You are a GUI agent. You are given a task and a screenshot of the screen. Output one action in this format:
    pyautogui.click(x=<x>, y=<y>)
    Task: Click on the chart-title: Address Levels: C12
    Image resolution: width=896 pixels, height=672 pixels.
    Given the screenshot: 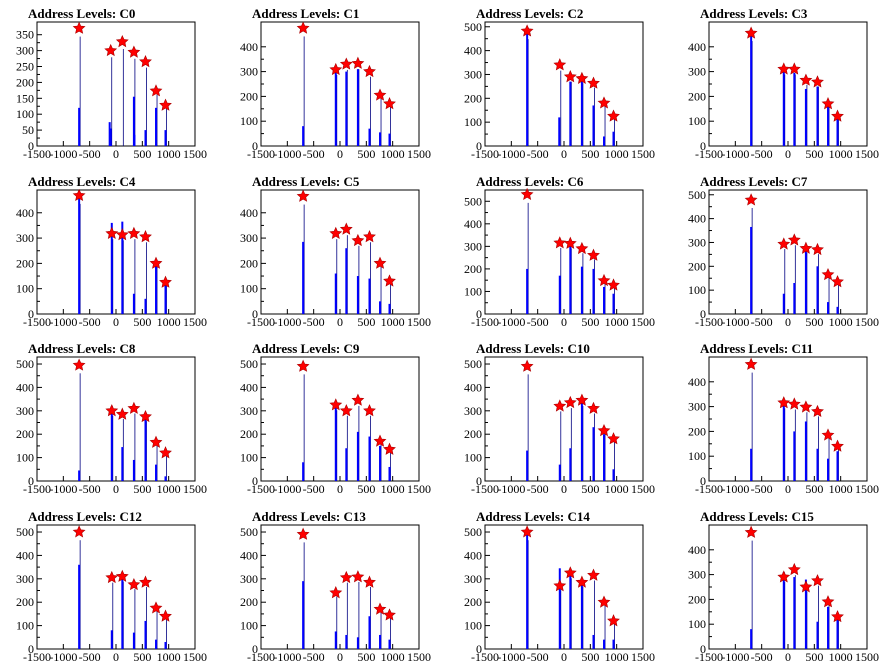 What is the action you would take?
    pyautogui.click(x=85, y=516)
    